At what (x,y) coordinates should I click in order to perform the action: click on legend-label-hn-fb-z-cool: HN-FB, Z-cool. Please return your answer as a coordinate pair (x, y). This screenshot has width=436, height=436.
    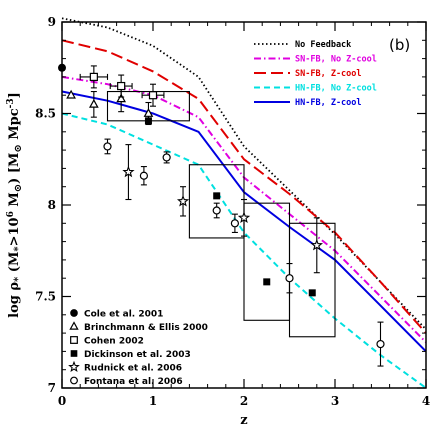
    Looking at the image, I should click on (328, 103).